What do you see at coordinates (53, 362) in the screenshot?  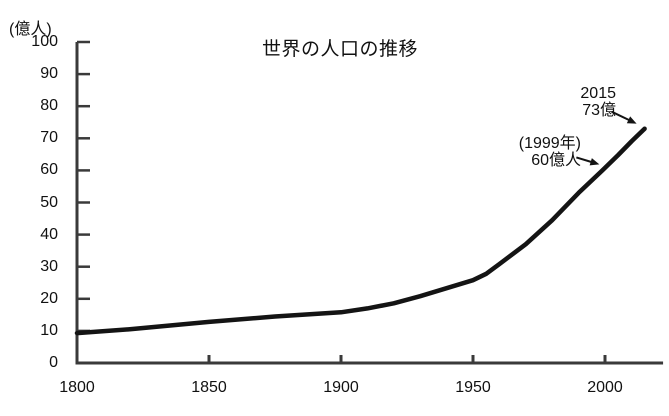 I see `y-tick-label: 0` at bounding box center [53, 362].